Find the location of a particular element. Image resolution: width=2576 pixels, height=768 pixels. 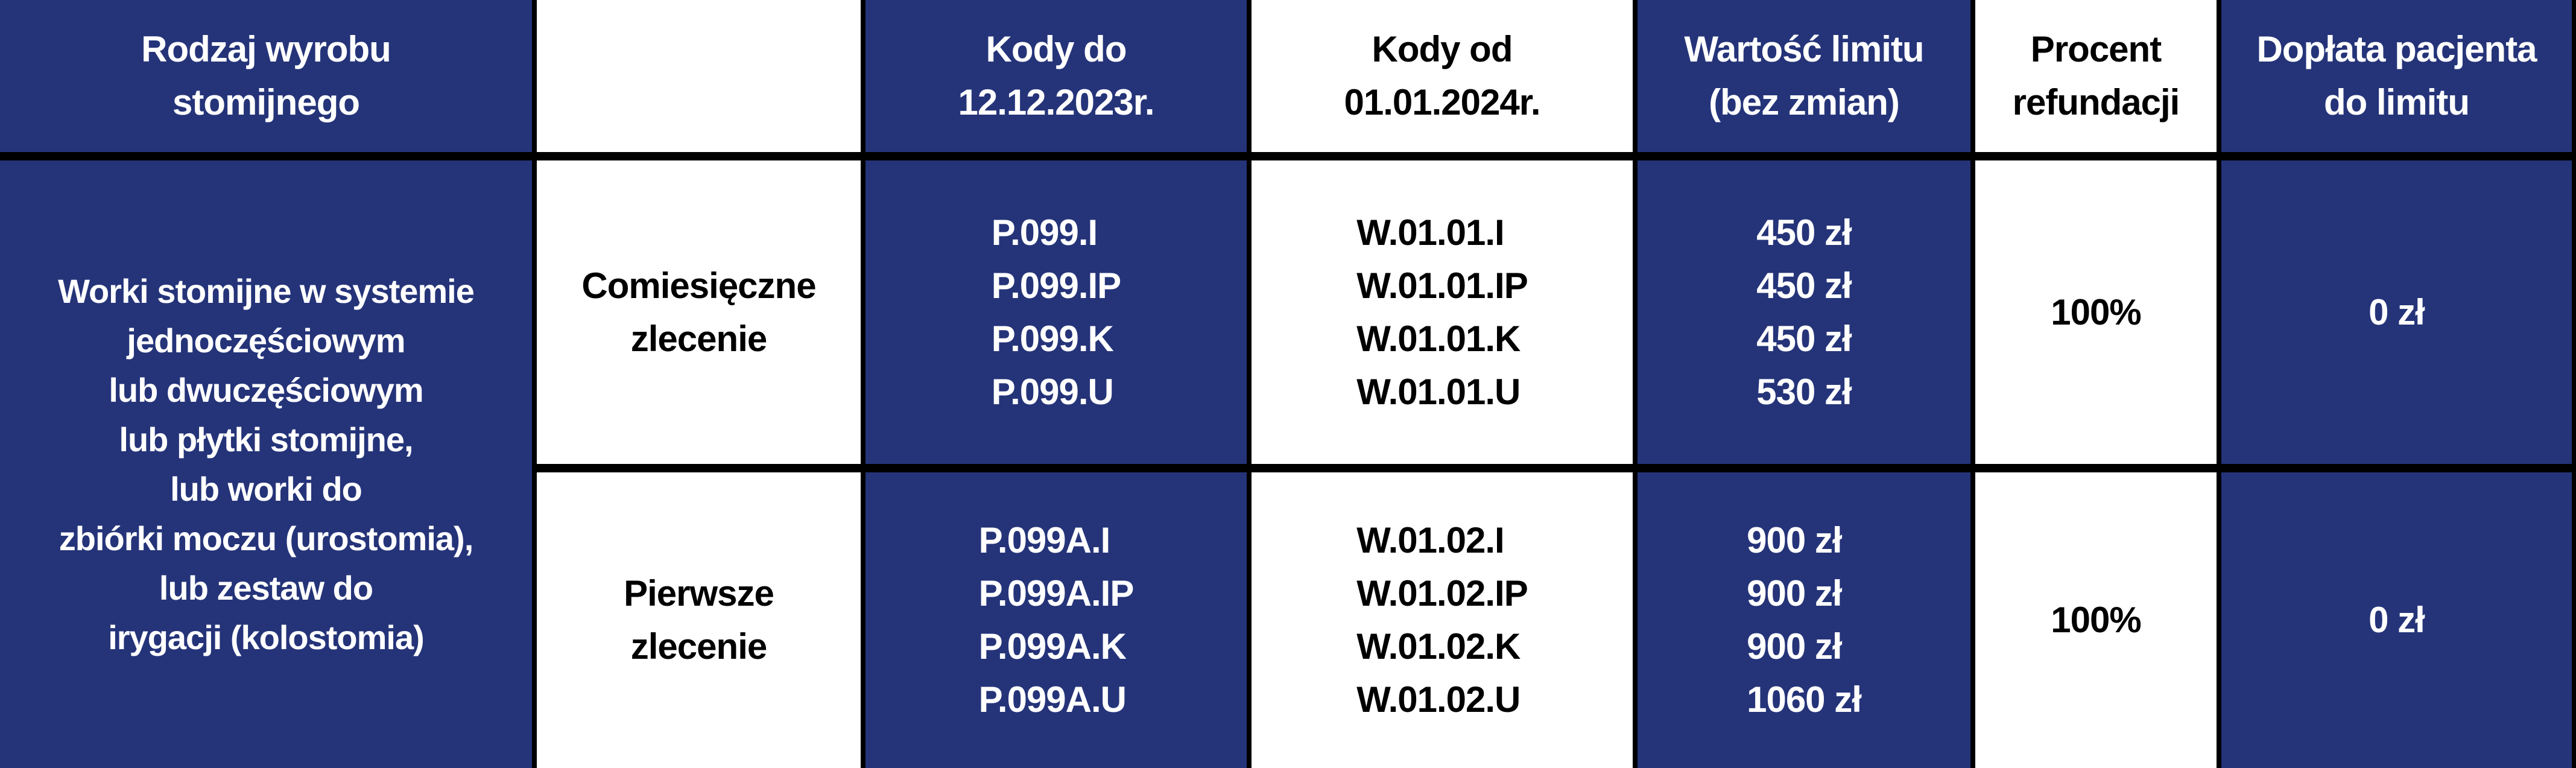

header-line: Wartość limitu is located at coordinates (1804, 49).